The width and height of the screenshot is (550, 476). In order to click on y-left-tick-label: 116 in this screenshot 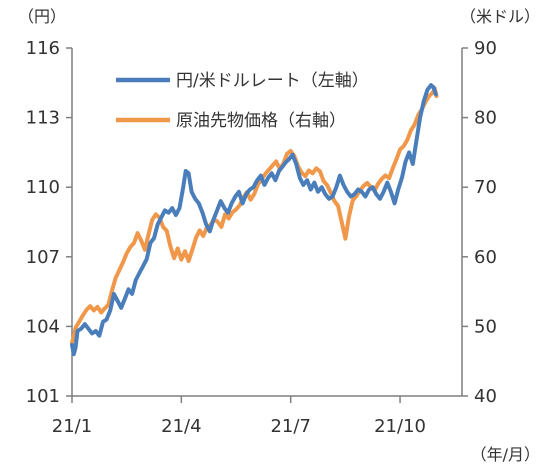, I will do `click(43, 48)`.